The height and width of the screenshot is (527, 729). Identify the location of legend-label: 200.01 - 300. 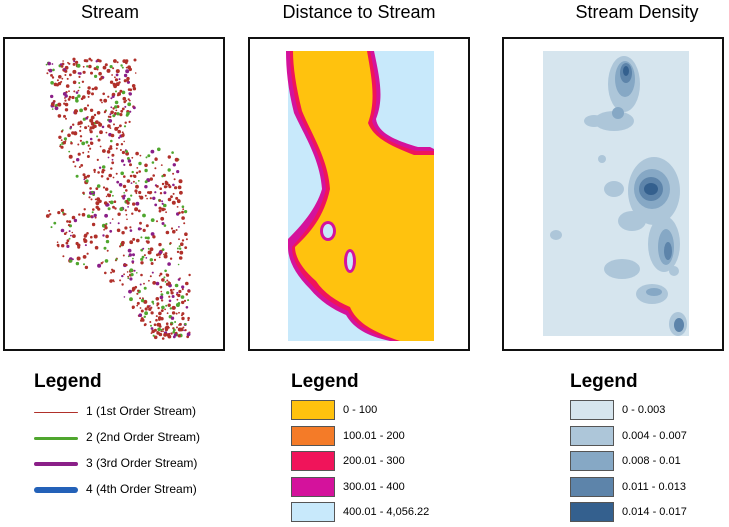
(374, 461).